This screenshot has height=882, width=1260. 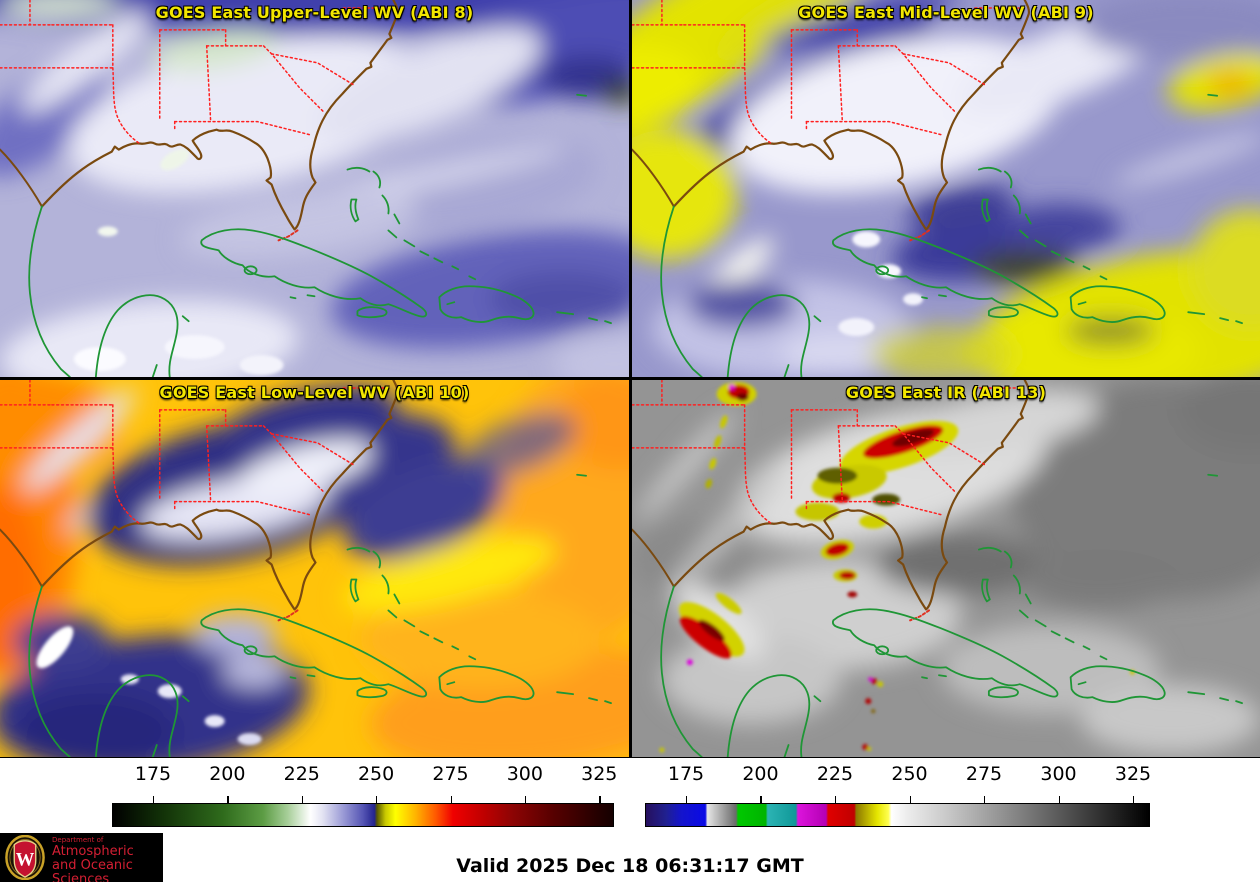 I want to click on crest-monogram: W, so click(x=25, y=859).